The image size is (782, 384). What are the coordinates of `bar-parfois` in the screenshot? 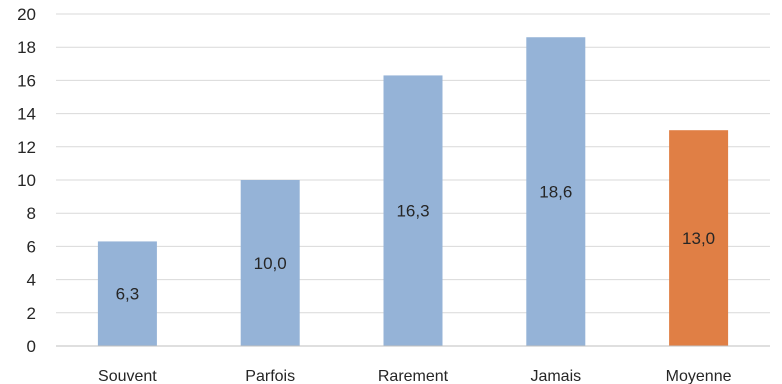 It's located at (270, 263).